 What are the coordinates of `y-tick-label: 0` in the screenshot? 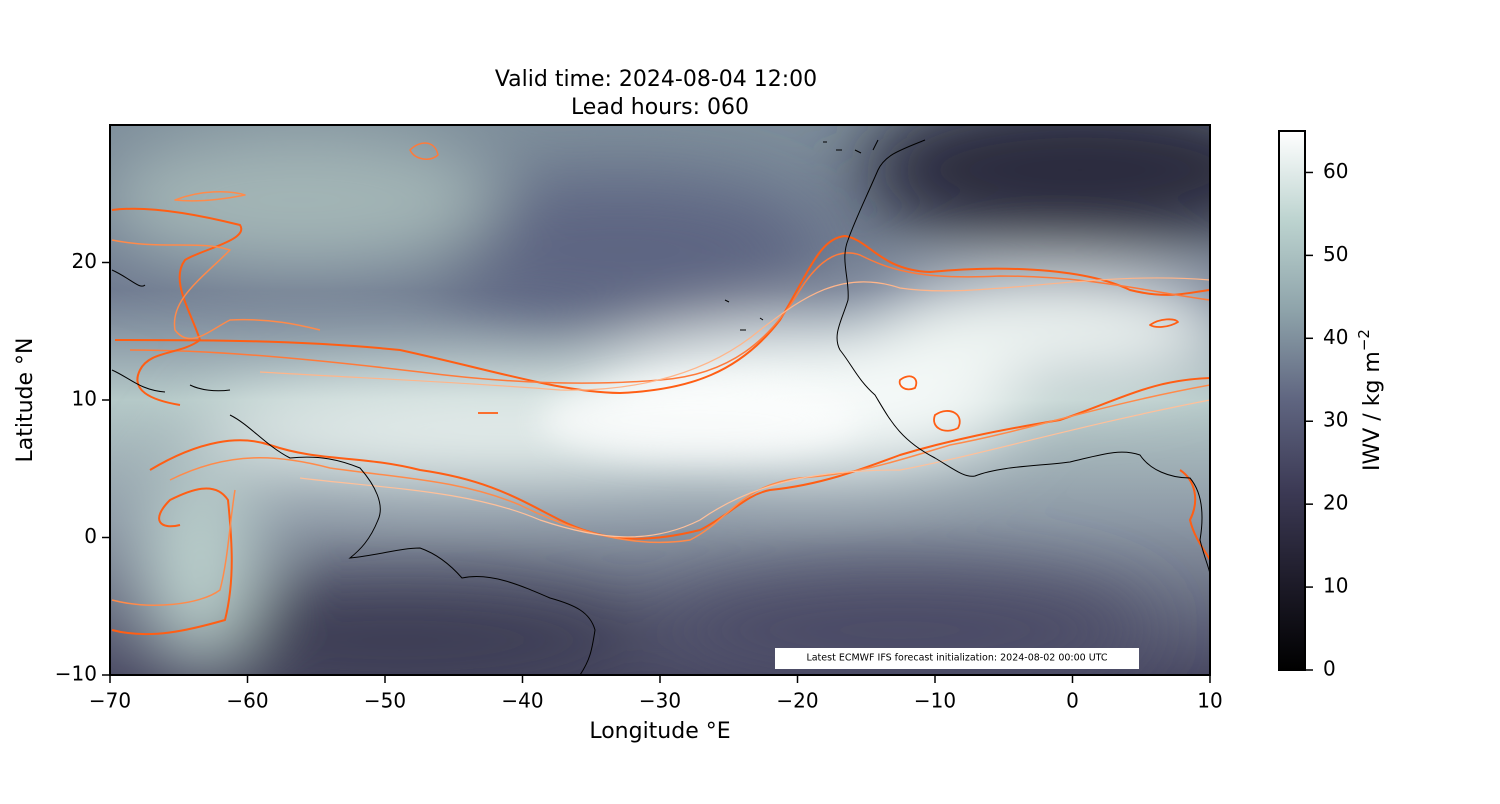 It's located at (90, 536).